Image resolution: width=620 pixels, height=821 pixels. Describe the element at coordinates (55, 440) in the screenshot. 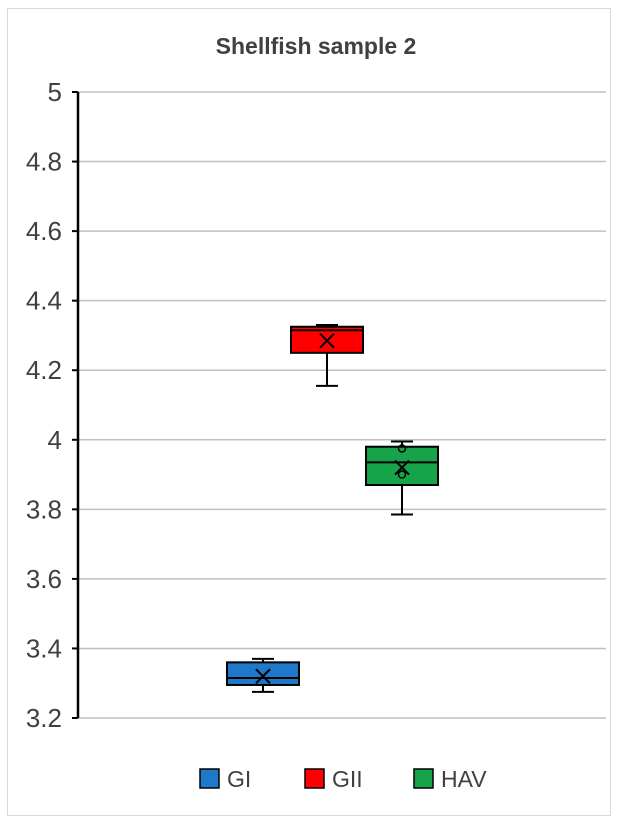

I see `y-tick-label: 4` at that location.